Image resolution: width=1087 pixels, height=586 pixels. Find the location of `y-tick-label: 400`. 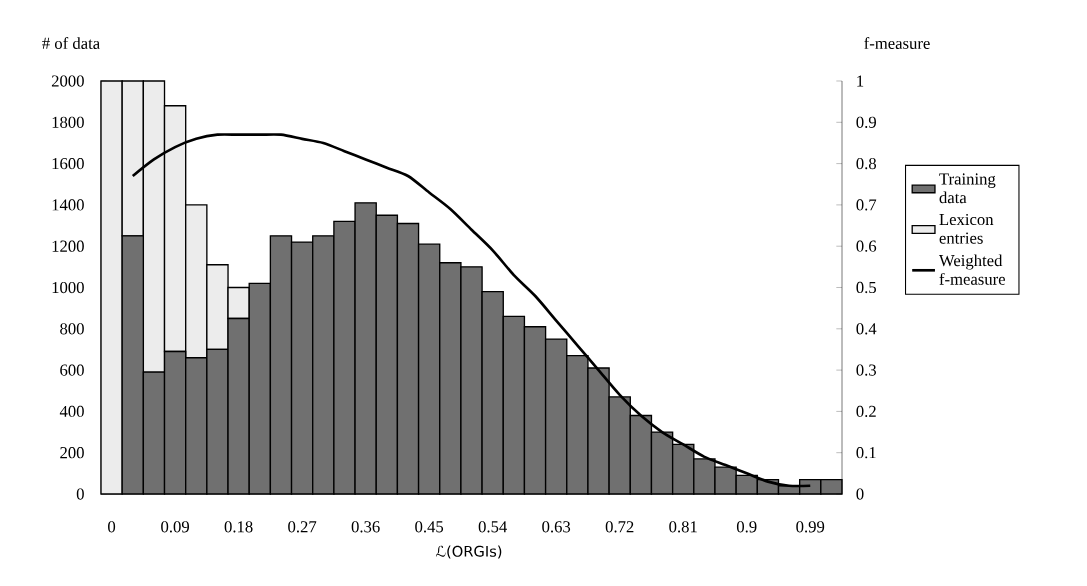

y-tick-label: 400 is located at coordinates (71, 411).